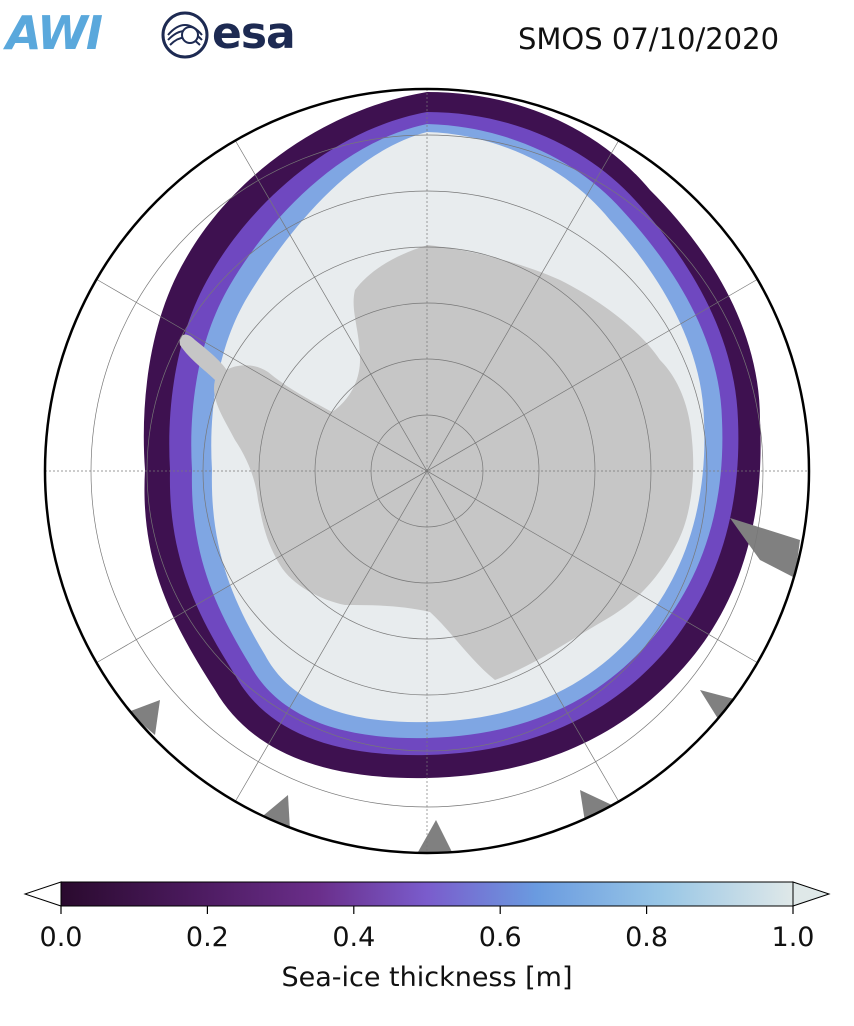 This screenshot has width=854, height=1026. I want to click on colorbar-tick-label: 0.2, so click(207, 937).